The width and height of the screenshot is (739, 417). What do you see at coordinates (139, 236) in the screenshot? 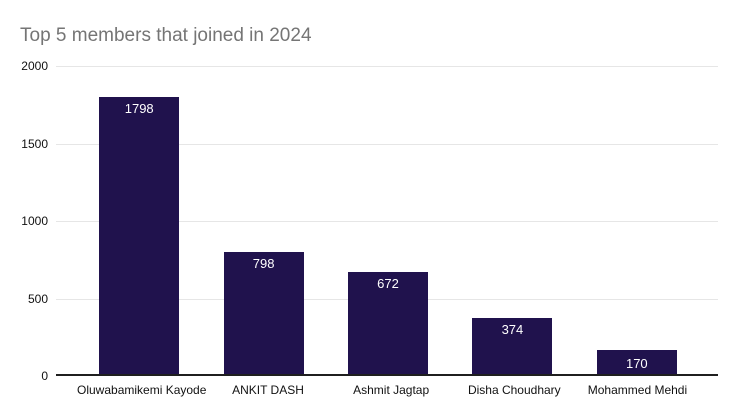
I see `bar: 1798` at bounding box center [139, 236].